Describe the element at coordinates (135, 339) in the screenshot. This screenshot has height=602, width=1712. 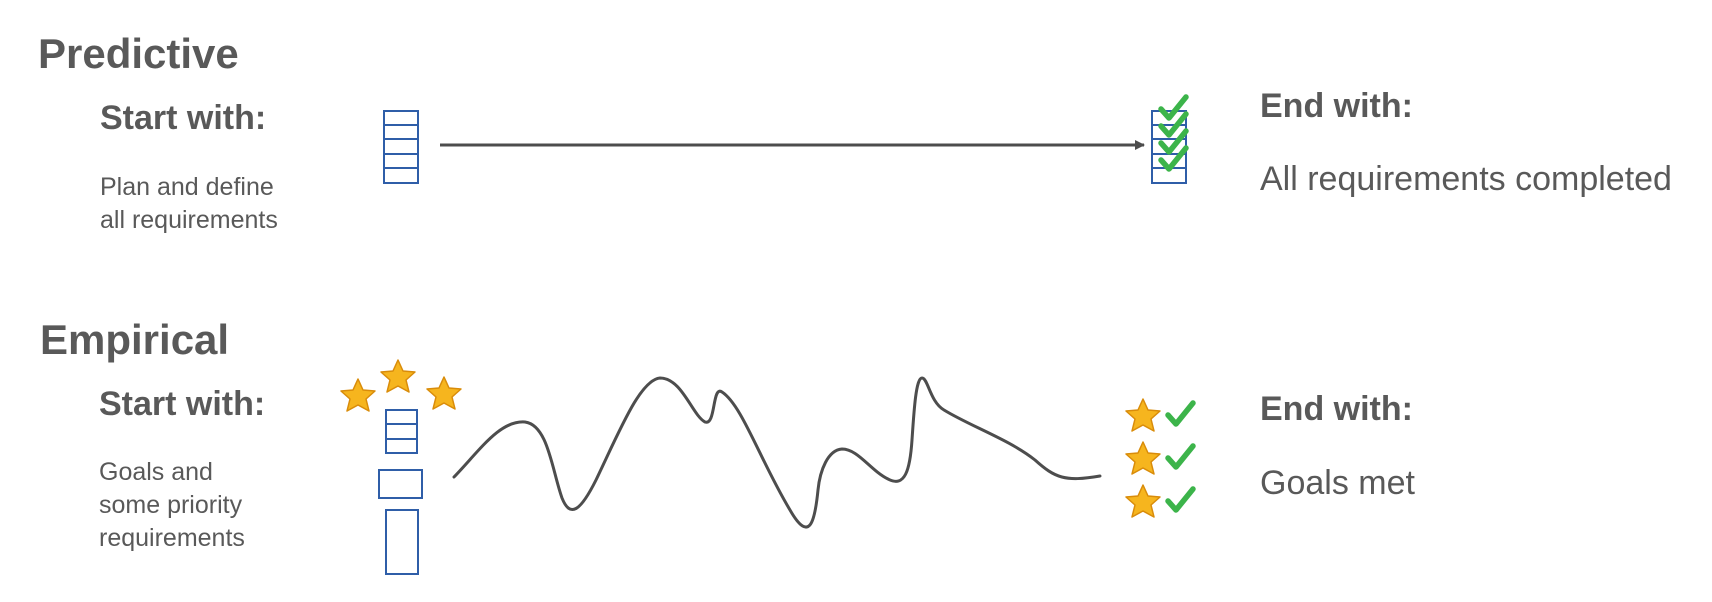
I see `empirical-heading: Empirical` at that location.